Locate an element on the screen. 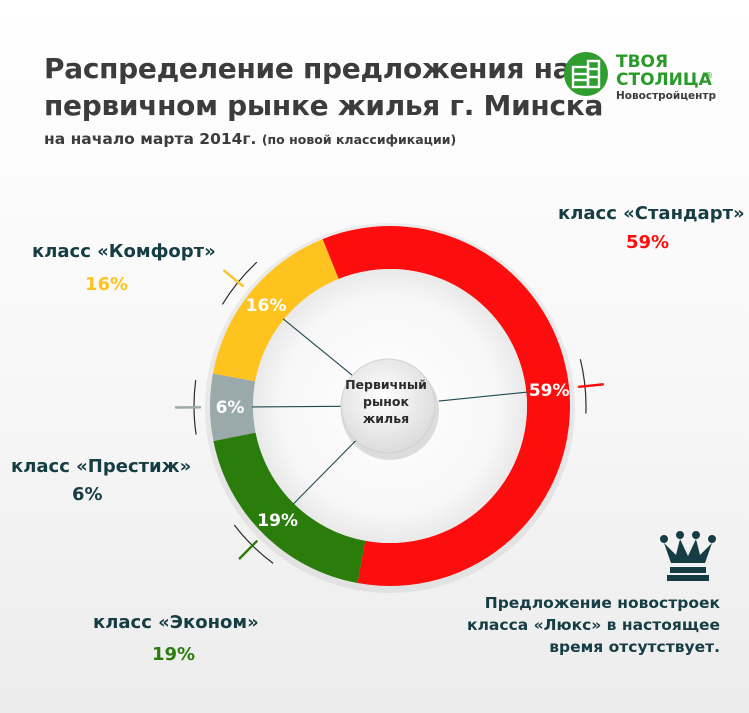 The width and height of the screenshot is (749, 713). logo-registered-mark: ® is located at coordinates (709, 75).